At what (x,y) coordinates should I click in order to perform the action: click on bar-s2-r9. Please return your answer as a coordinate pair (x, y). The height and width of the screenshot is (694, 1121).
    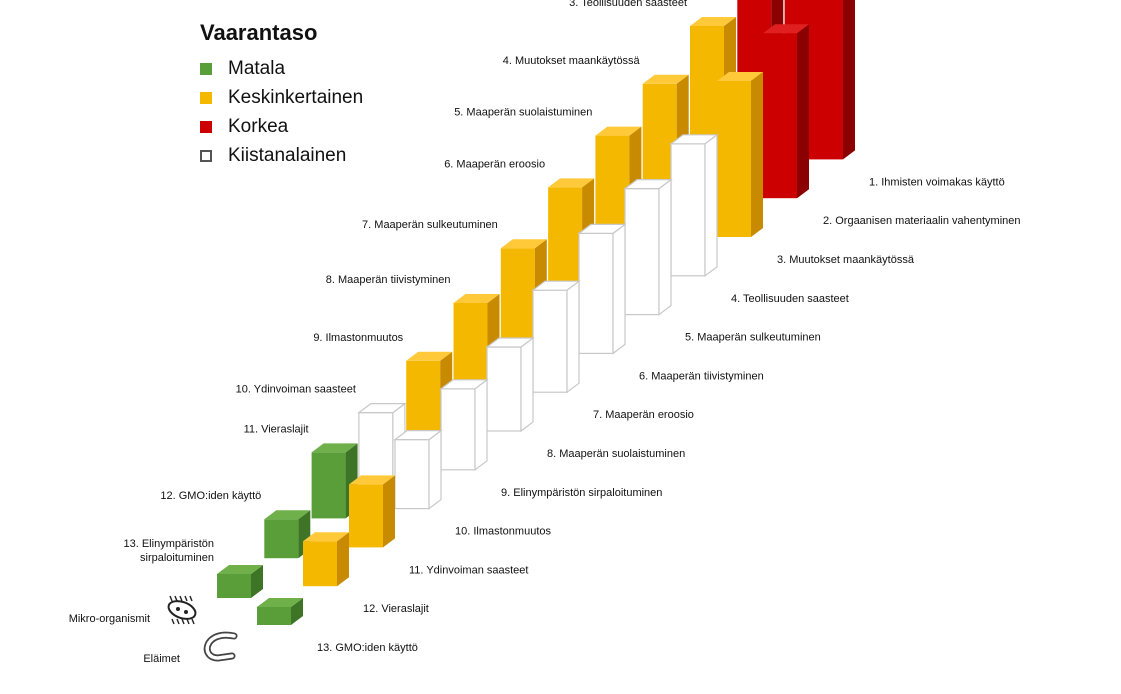
    Looking at the image, I should click on (464, 424).